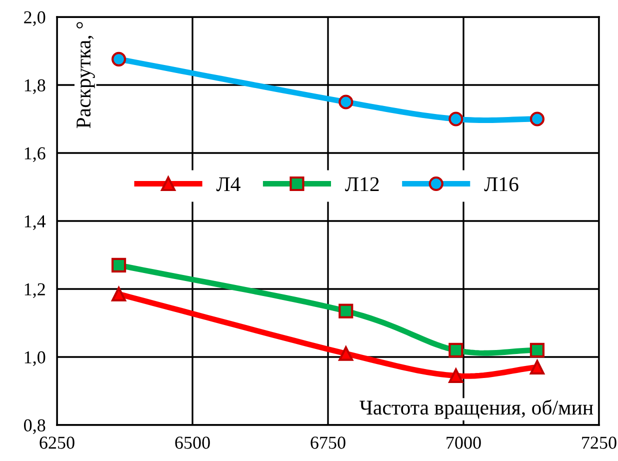 The width and height of the screenshot is (618, 461). What do you see at coordinates (362, 184) in the screenshot?
I see `legend-label: Л12` at bounding box center [362, 184].